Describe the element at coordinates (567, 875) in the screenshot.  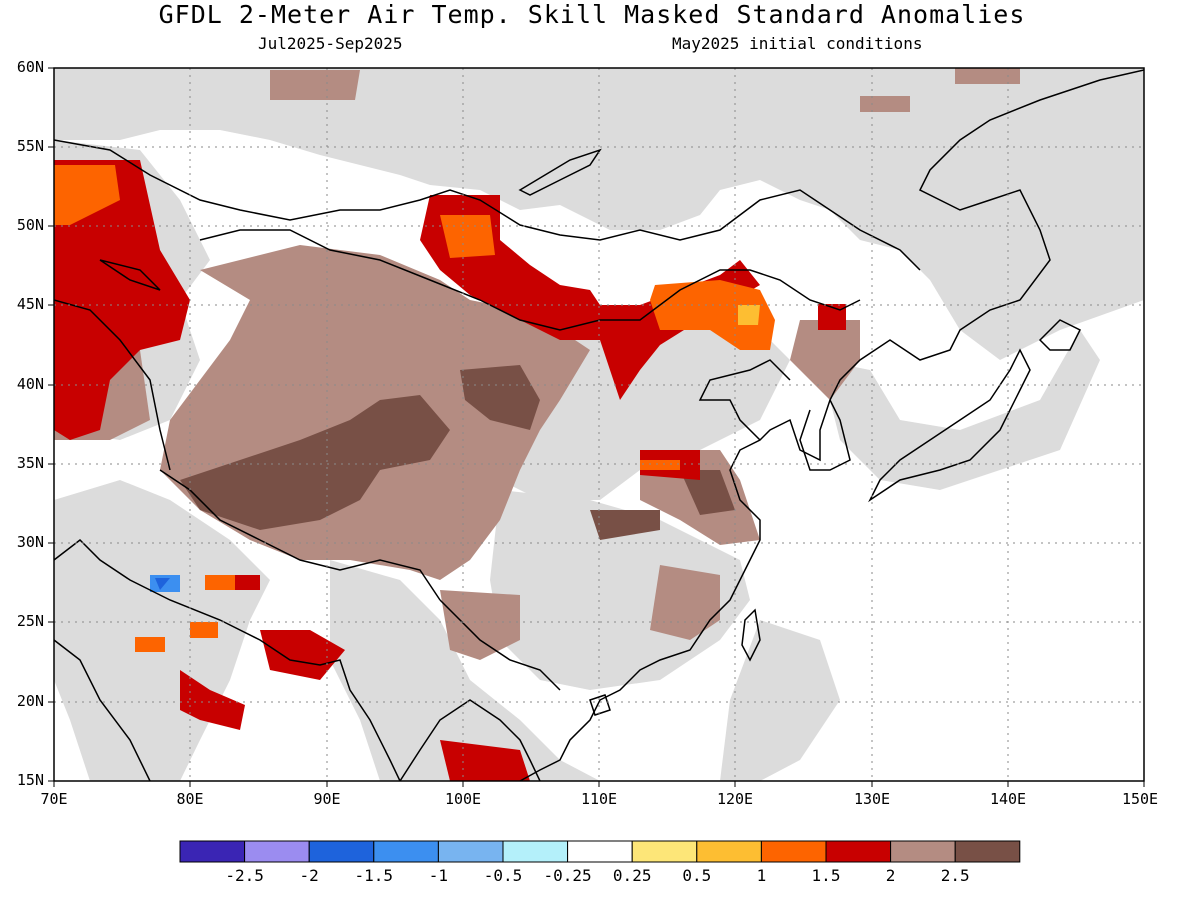
I see `colorbar-label: -0.25` at that location.